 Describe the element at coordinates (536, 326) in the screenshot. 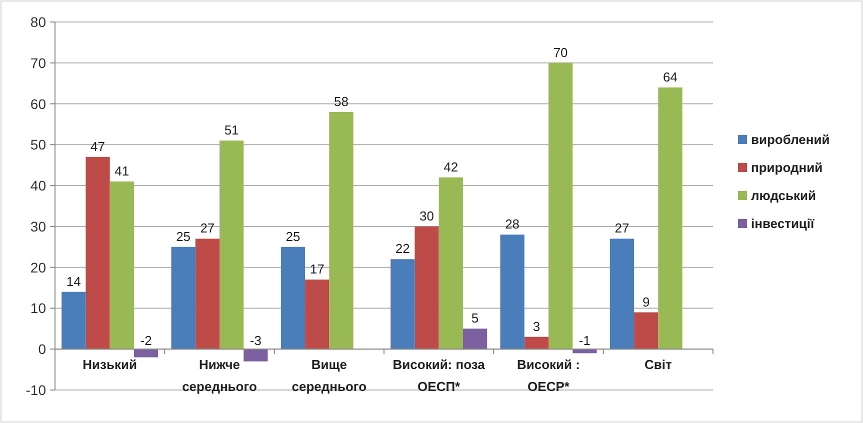

I see `data-label: 3` at that location.